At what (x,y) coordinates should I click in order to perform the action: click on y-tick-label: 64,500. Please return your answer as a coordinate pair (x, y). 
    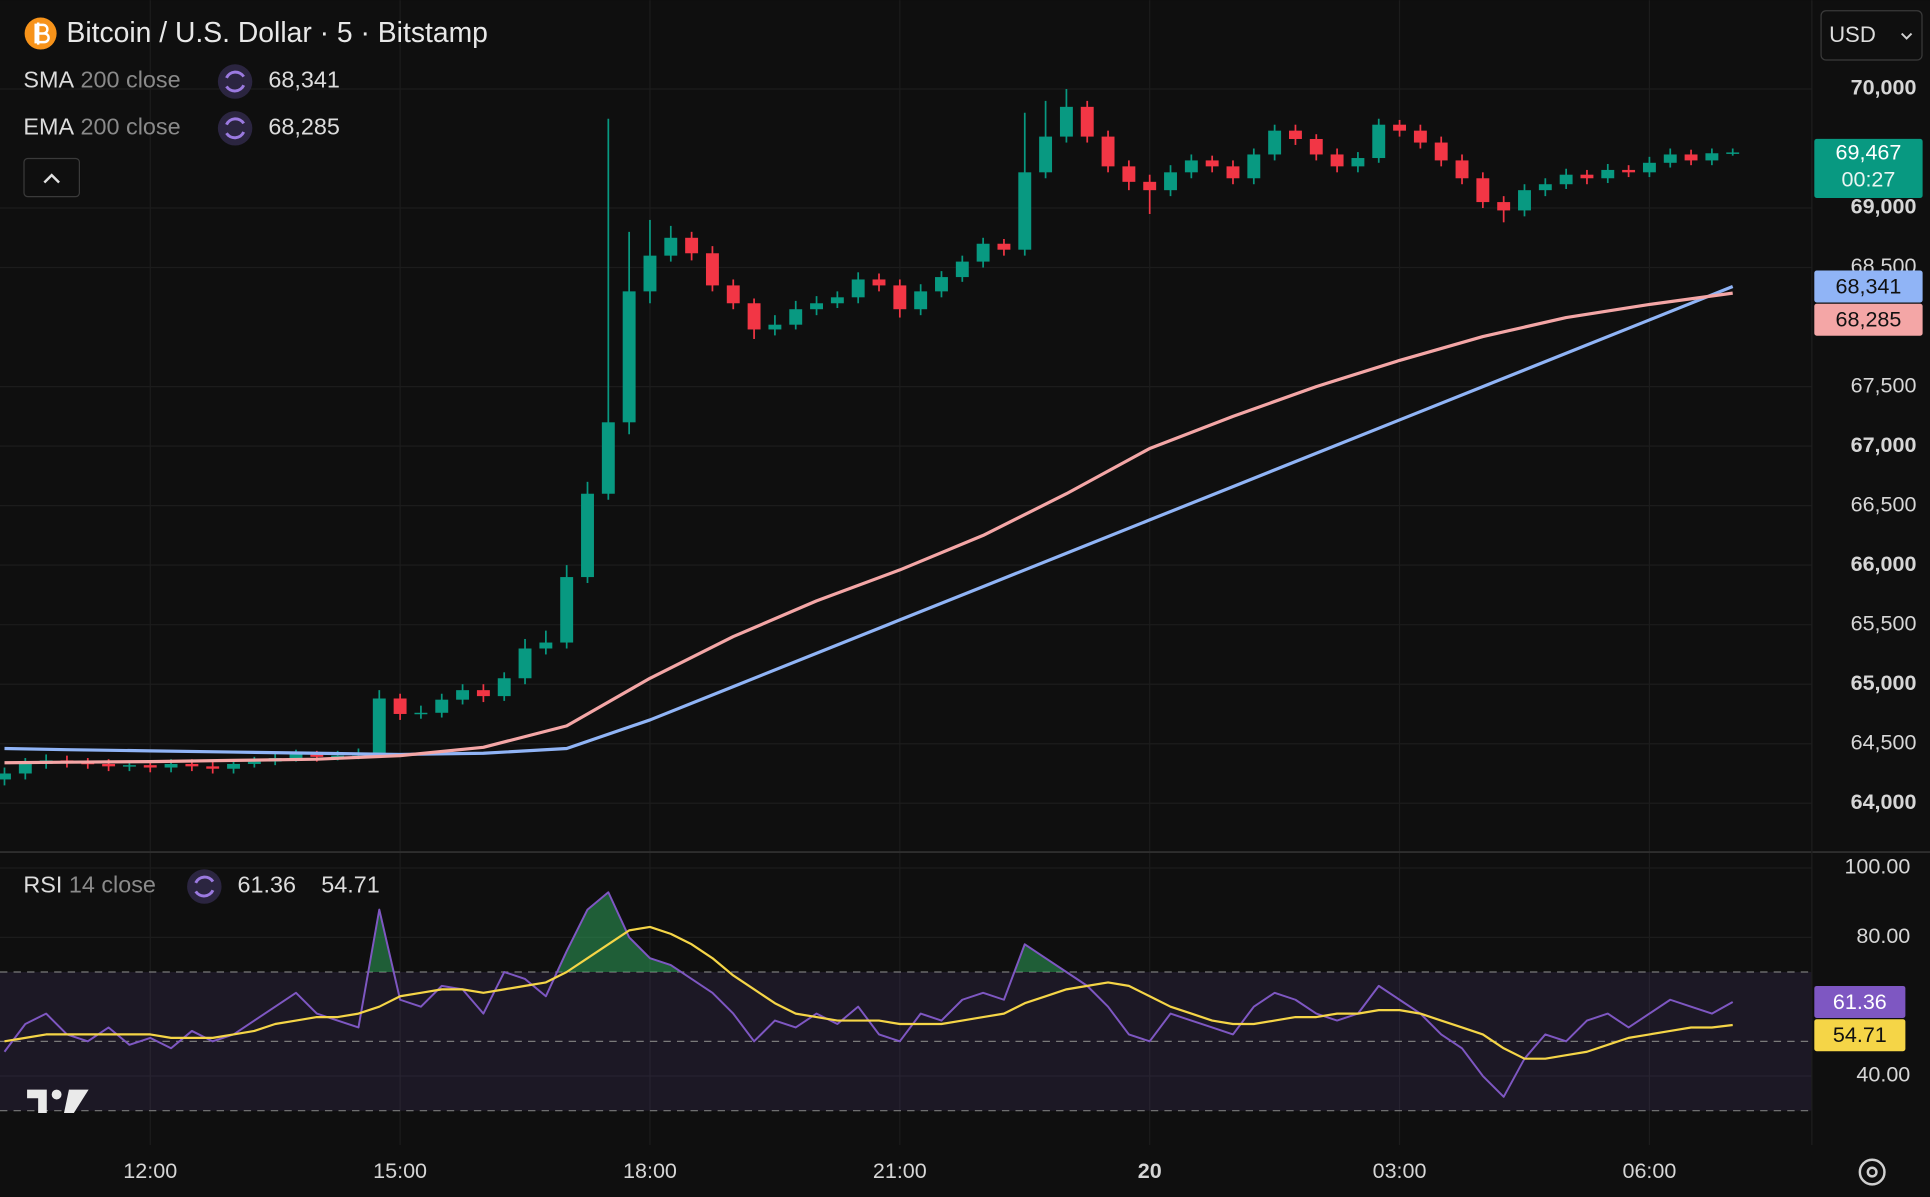
    Looking at the image, I should click on (1884, 742).